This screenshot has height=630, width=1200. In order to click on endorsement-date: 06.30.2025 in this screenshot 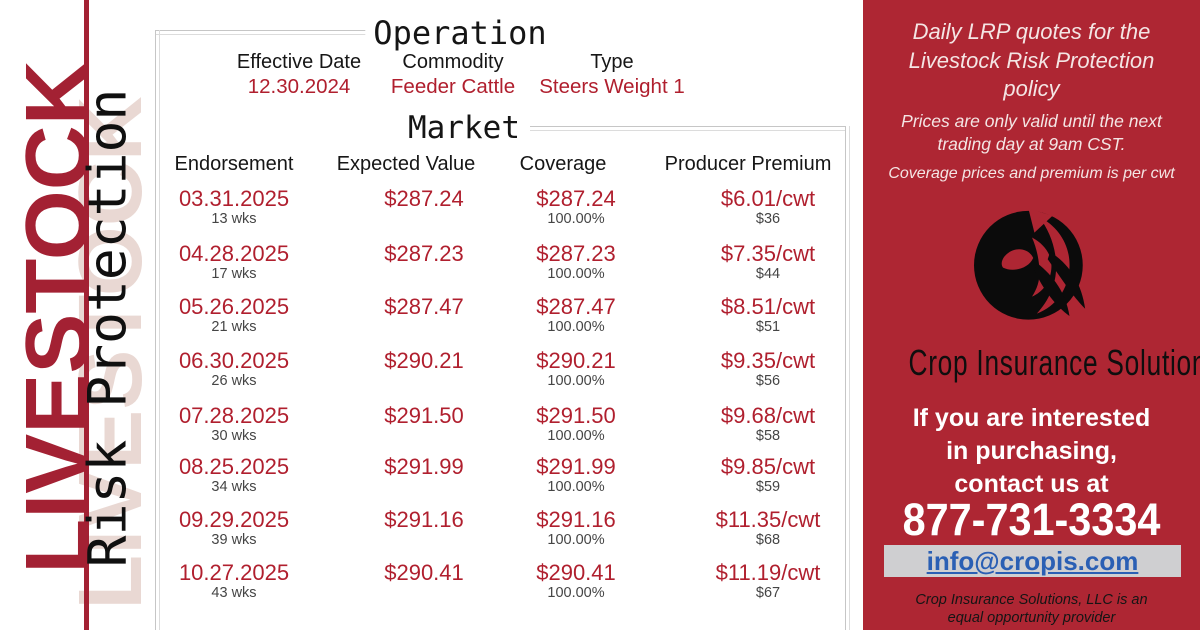, I will do `click(234, 360)`.